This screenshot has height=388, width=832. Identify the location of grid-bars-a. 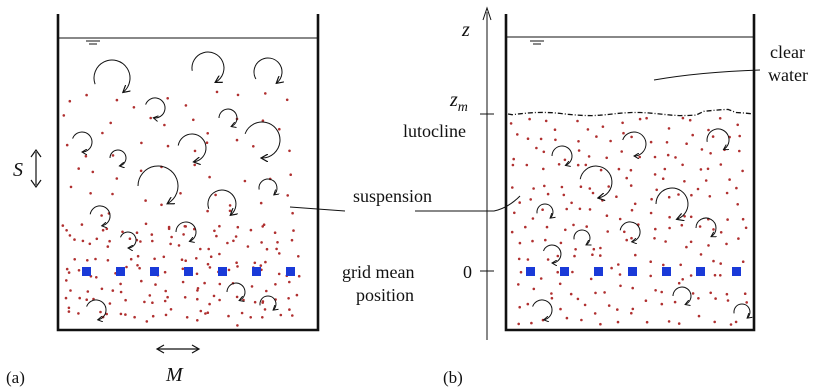
(188, 271).